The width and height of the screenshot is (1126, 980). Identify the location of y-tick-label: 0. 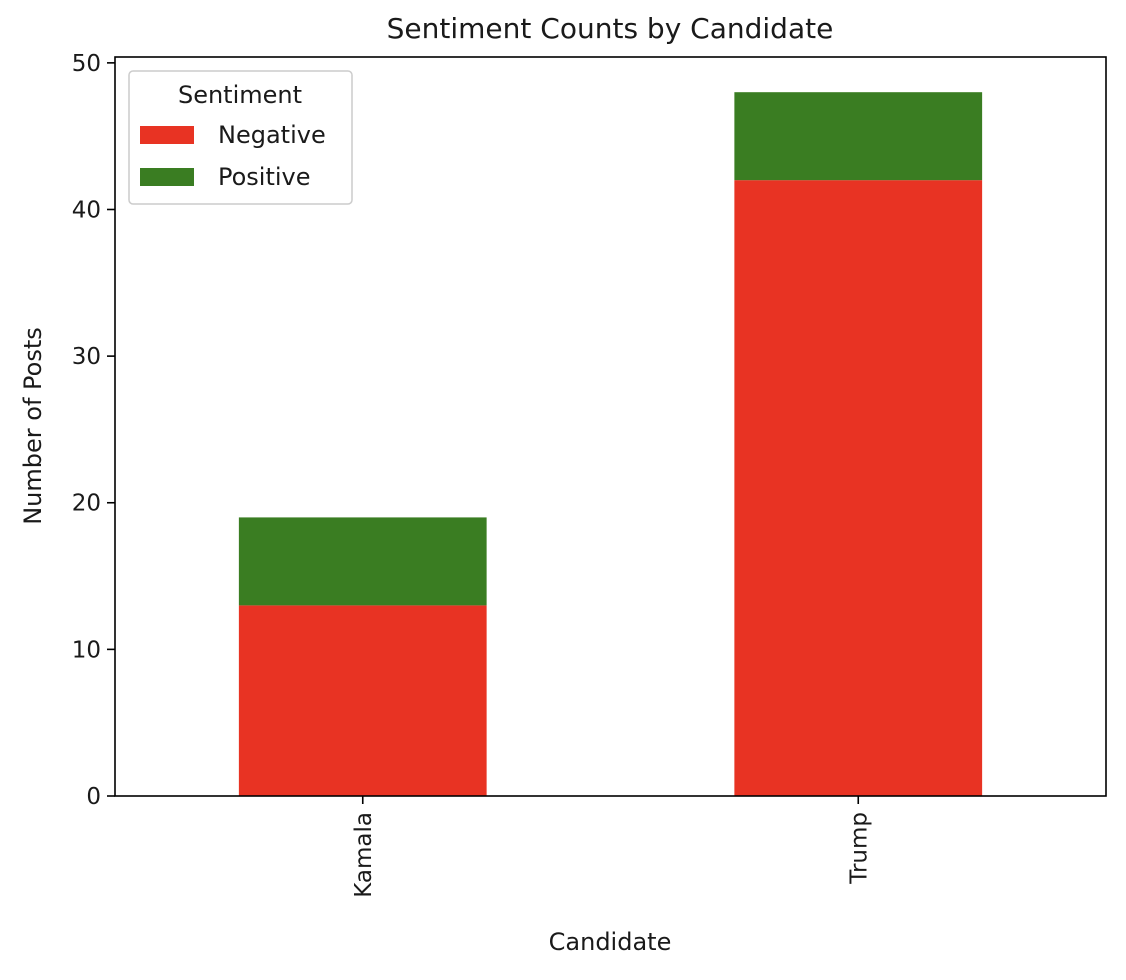
(93, 797).